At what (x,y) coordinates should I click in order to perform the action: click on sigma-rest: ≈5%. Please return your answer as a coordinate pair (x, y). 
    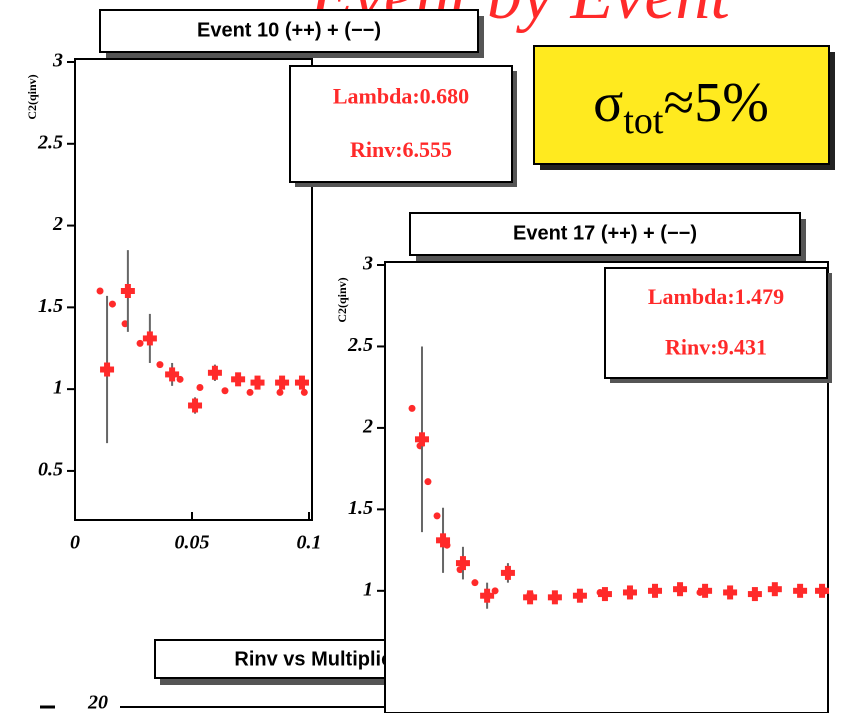
    Looking at the image, I should click on (715, 103).